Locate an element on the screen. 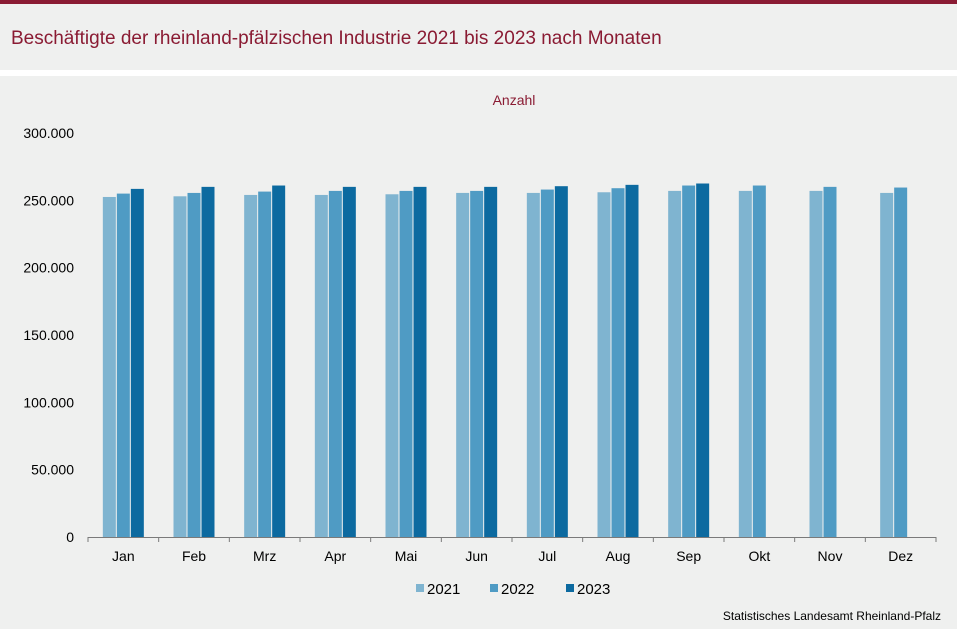 This screenshot has width=957, height=629. bar-2021-aug is located at coordinates (604, 364).